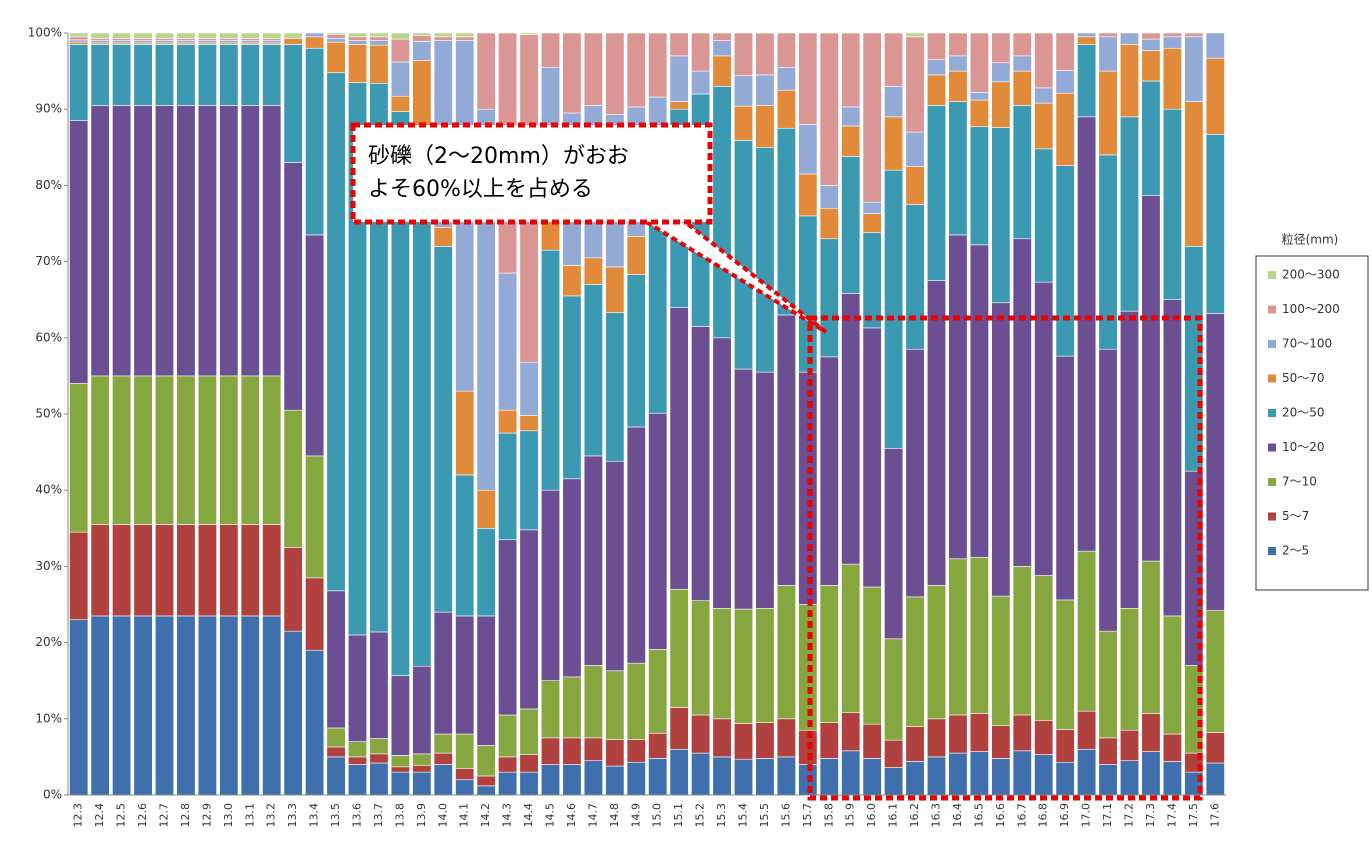  Describe the element at coordinates (464, 815) in the screenshot. I see `x-tick-label: 14.1` at that location.